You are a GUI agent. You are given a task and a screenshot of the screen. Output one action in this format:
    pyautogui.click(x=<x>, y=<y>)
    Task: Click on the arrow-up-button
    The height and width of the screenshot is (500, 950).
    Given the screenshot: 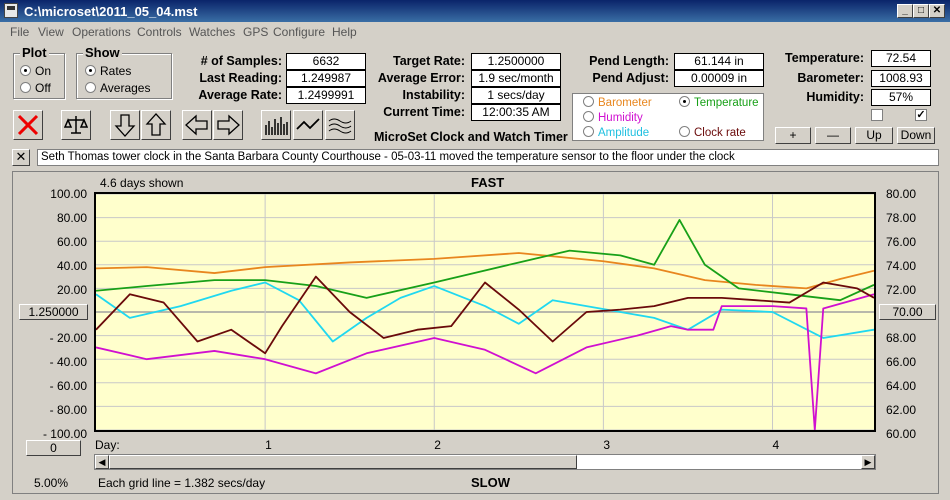 What is the action you would take?
    pyautogui.click(x=156, y=125)
    